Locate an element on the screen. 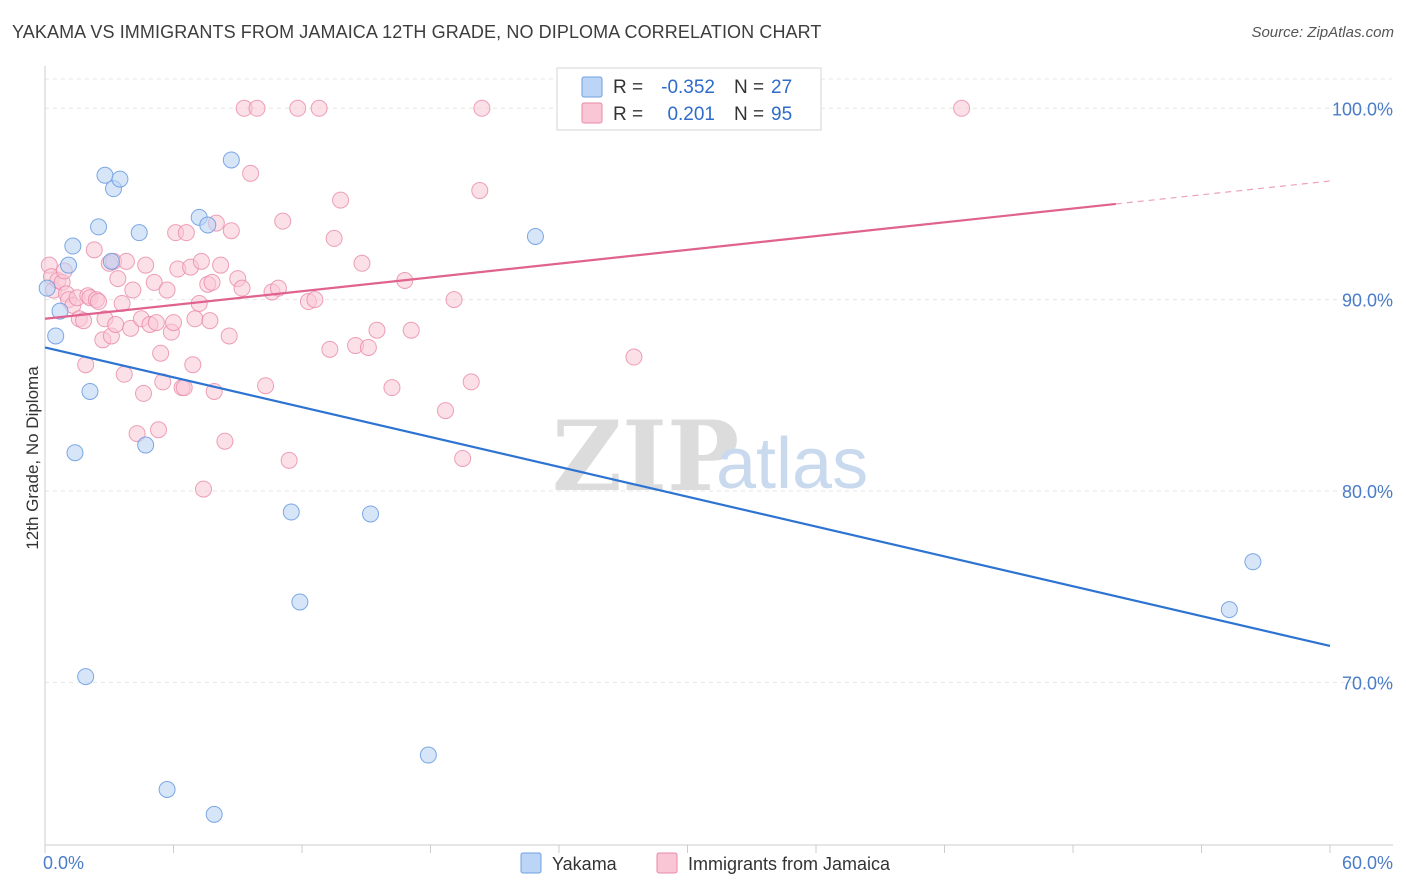  legend-n-label-jamaica: N = is located at coordinates (749, 114).